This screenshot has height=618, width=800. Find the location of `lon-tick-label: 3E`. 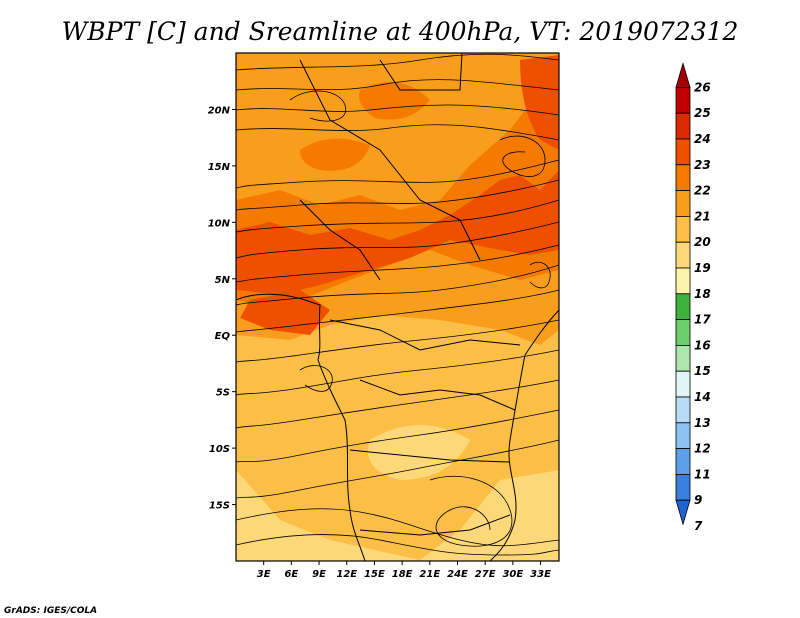

lon-tick-label: 3E is located at coordinates (264, 574).